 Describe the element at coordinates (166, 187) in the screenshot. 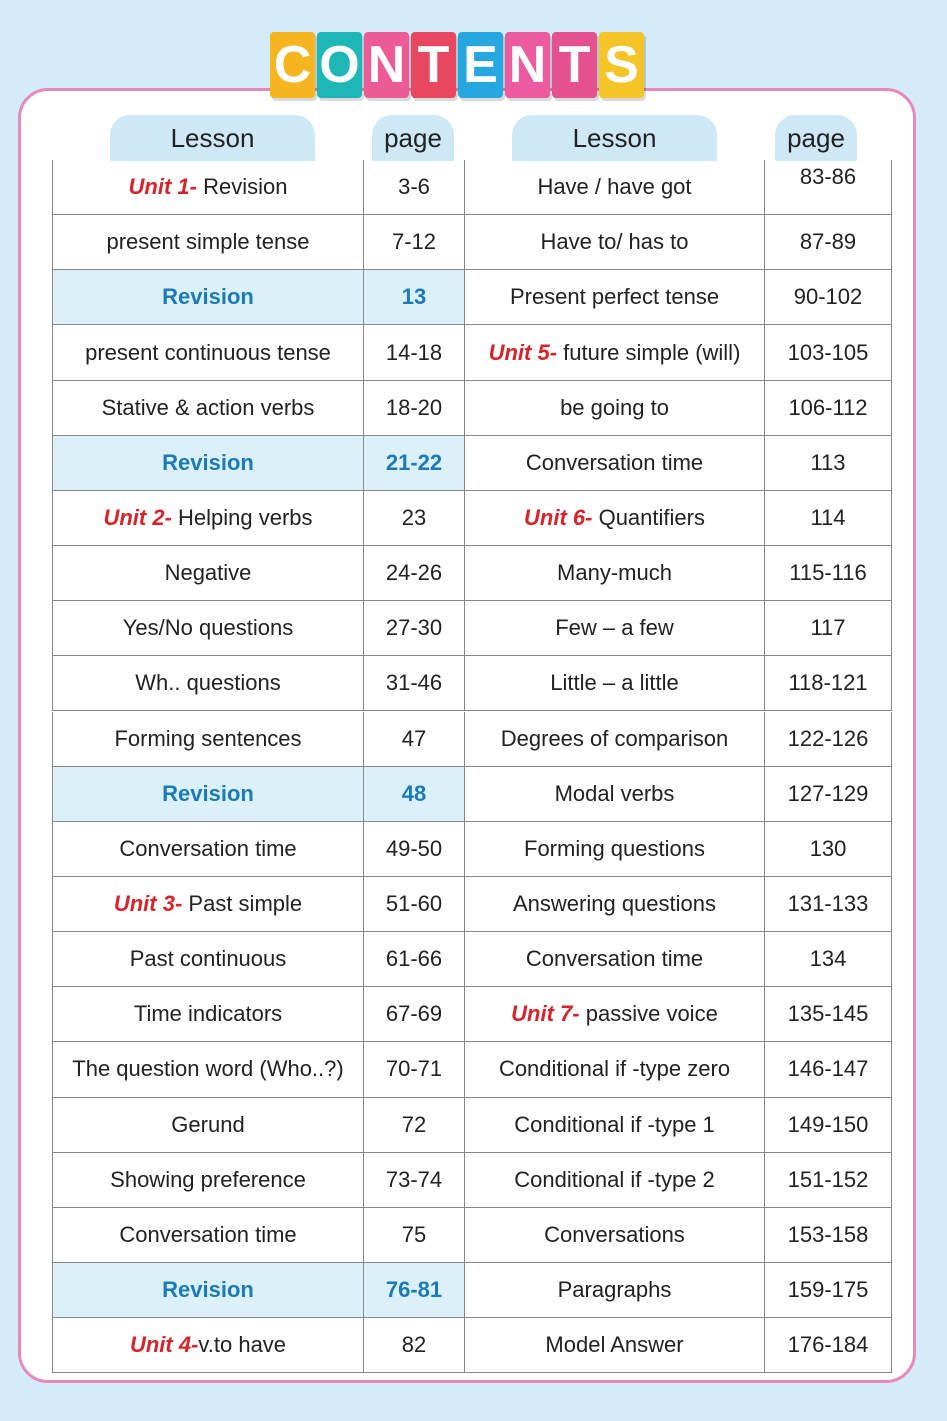

I see `unit-label: Unit 1-` at that location.